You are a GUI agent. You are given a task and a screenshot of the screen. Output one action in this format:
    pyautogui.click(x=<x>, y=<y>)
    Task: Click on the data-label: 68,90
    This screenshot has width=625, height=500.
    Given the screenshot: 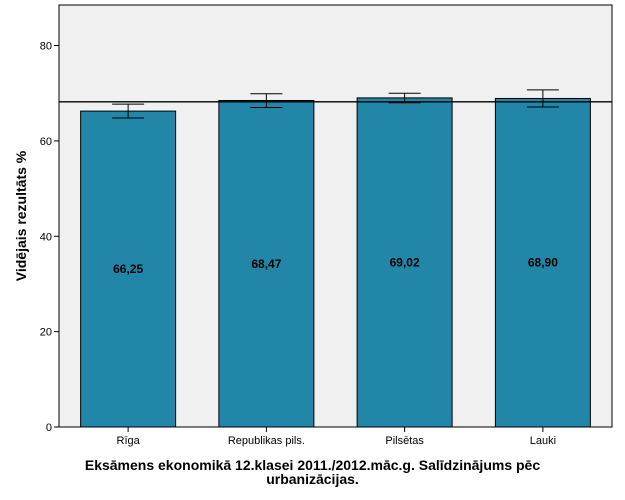 What is the action you would take?
    pyautogui.click(x=543, y=263)
    